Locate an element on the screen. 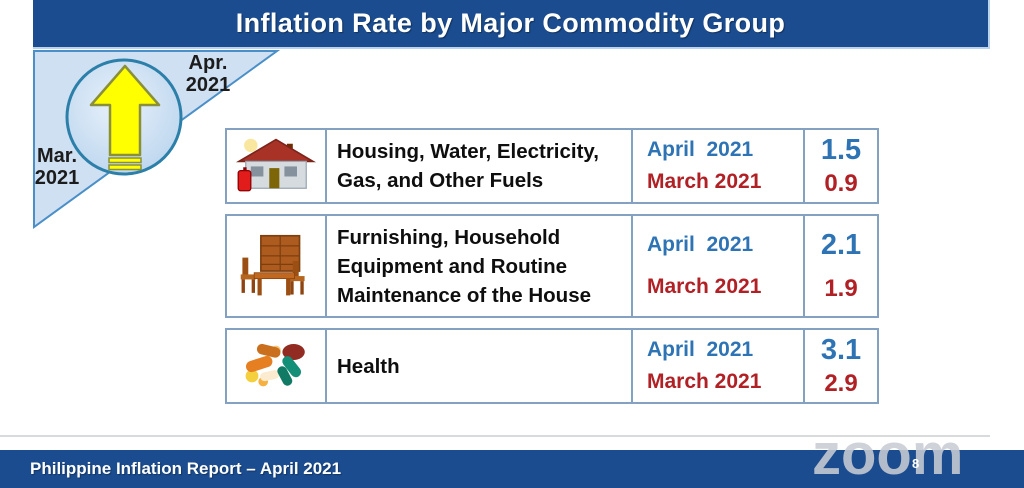 The image size is (1024, 488). title-bar: Inflation Rate by Major Commodity Group is located at coordinates (511, 24).